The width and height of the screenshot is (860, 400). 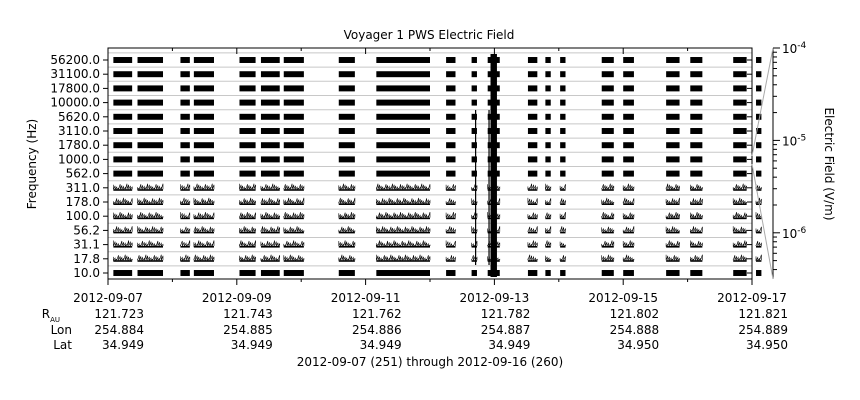 What do you see at coordinates (377, 314) in the screenshot?
I see `ephemeris-value: 121.762` at bounding box center [377, 314].